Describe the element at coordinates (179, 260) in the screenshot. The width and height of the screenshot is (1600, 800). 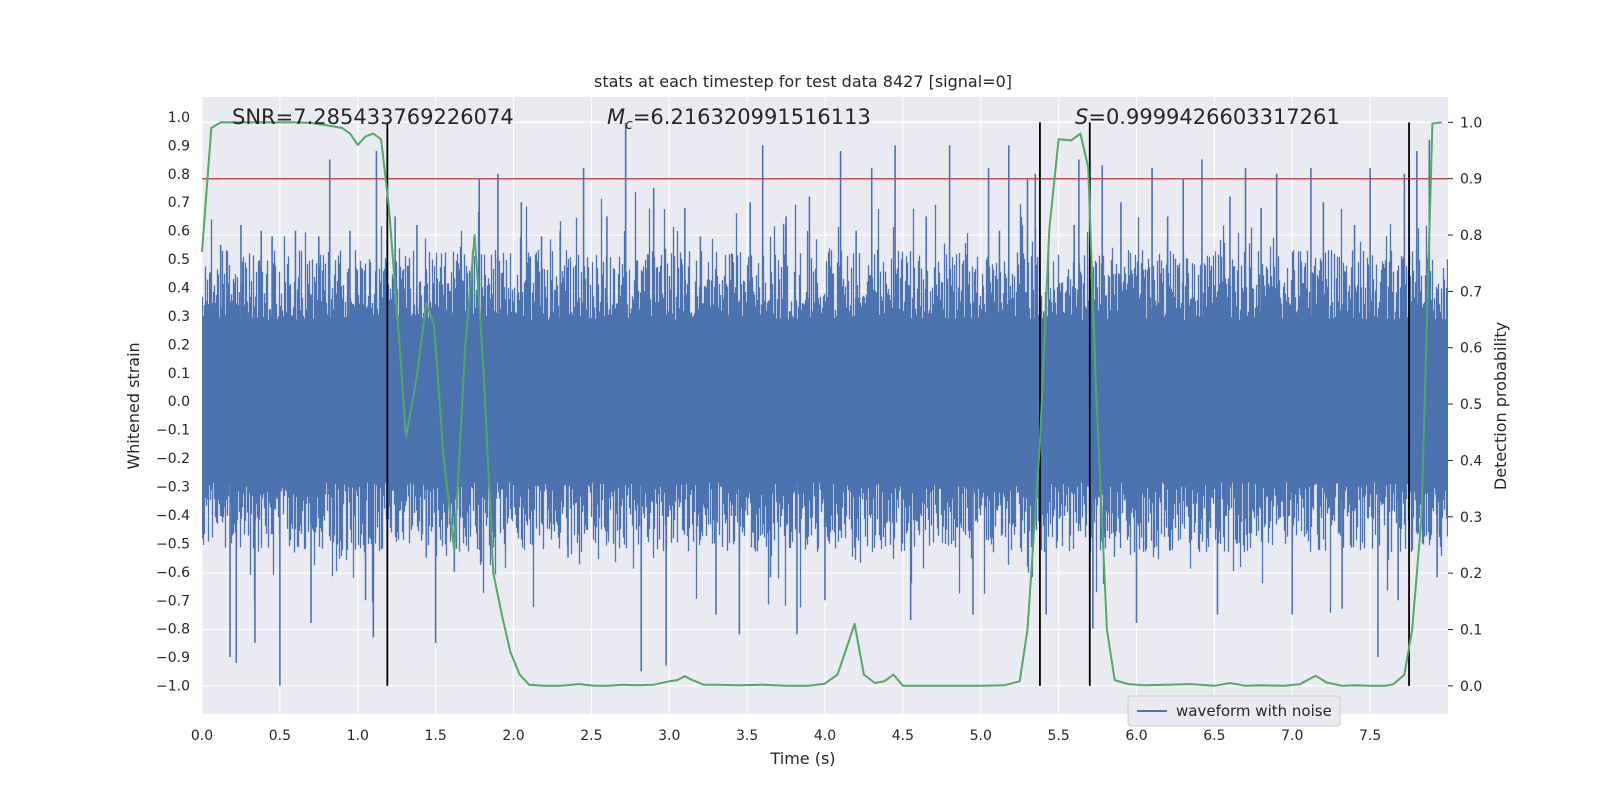
I see `y-left-tick-label: 0.5` at that location.